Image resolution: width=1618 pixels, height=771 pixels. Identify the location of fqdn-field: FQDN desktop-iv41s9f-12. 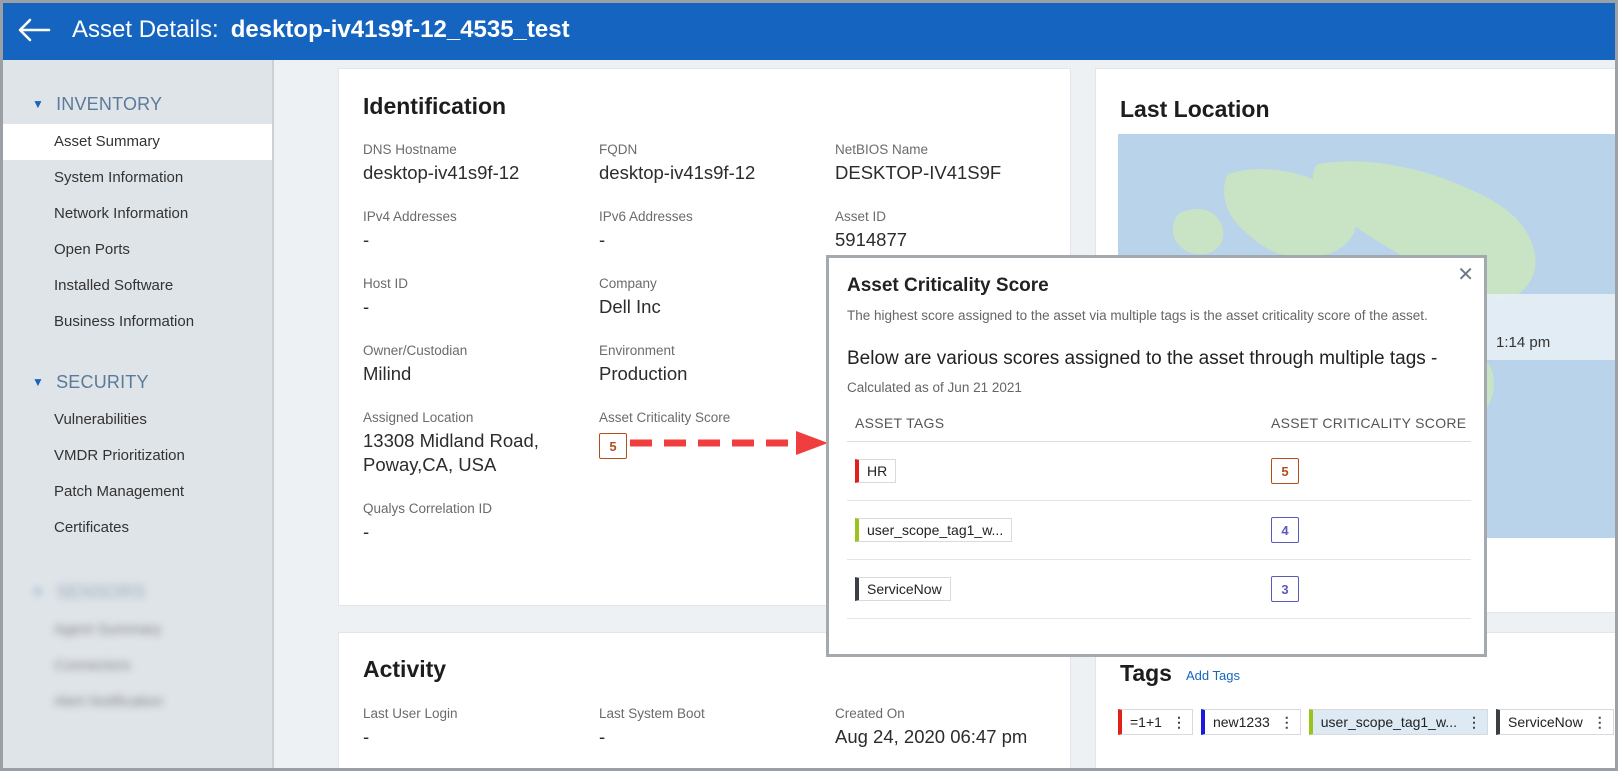
(677, 162).